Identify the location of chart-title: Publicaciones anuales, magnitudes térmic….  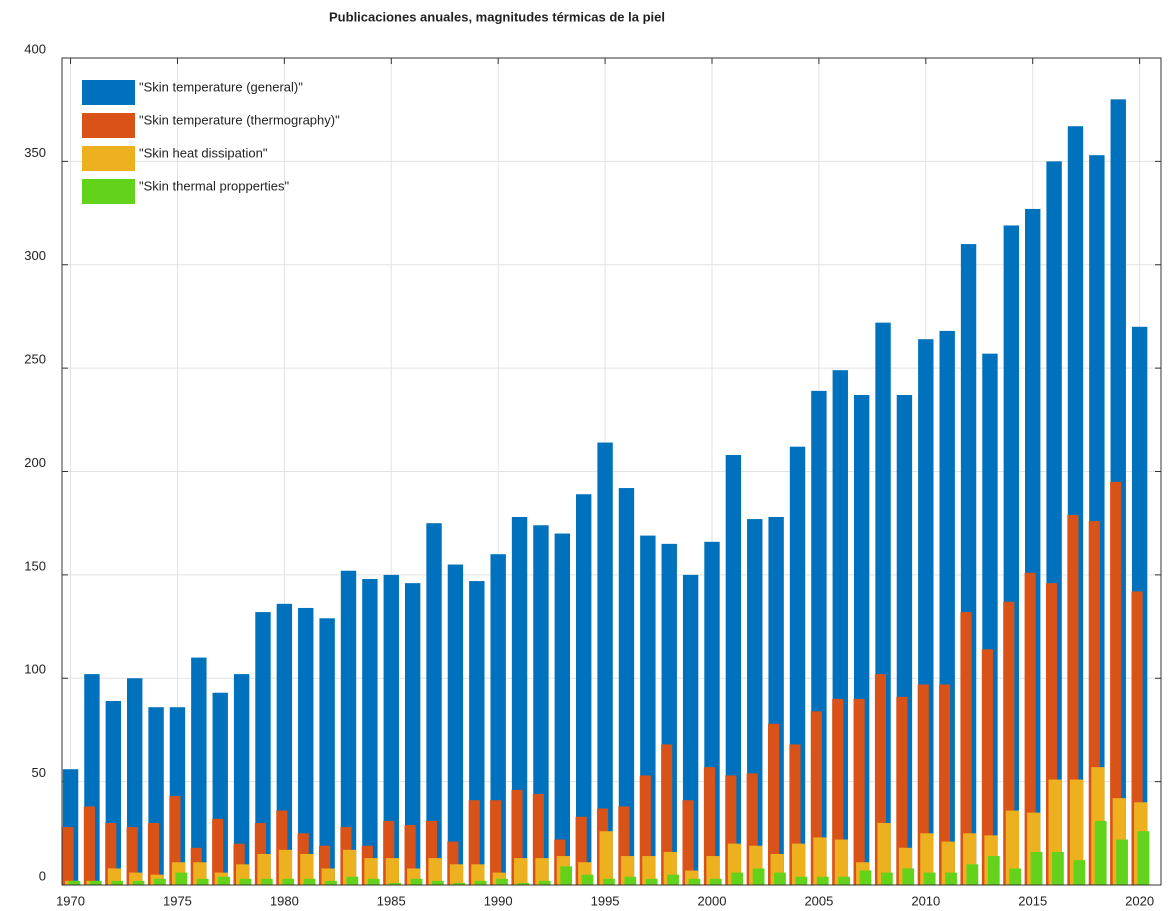
(497, 16).